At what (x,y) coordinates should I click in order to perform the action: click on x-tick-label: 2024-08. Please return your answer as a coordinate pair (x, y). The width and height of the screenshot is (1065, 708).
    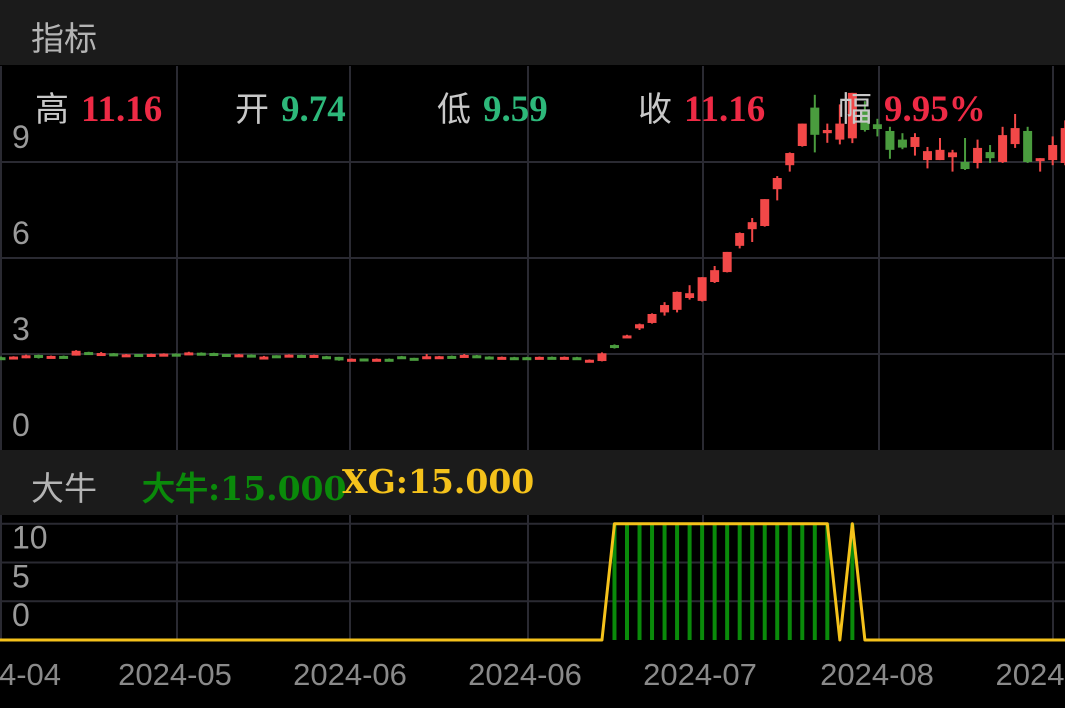
    Looking at the image, I should click on (877, 674).